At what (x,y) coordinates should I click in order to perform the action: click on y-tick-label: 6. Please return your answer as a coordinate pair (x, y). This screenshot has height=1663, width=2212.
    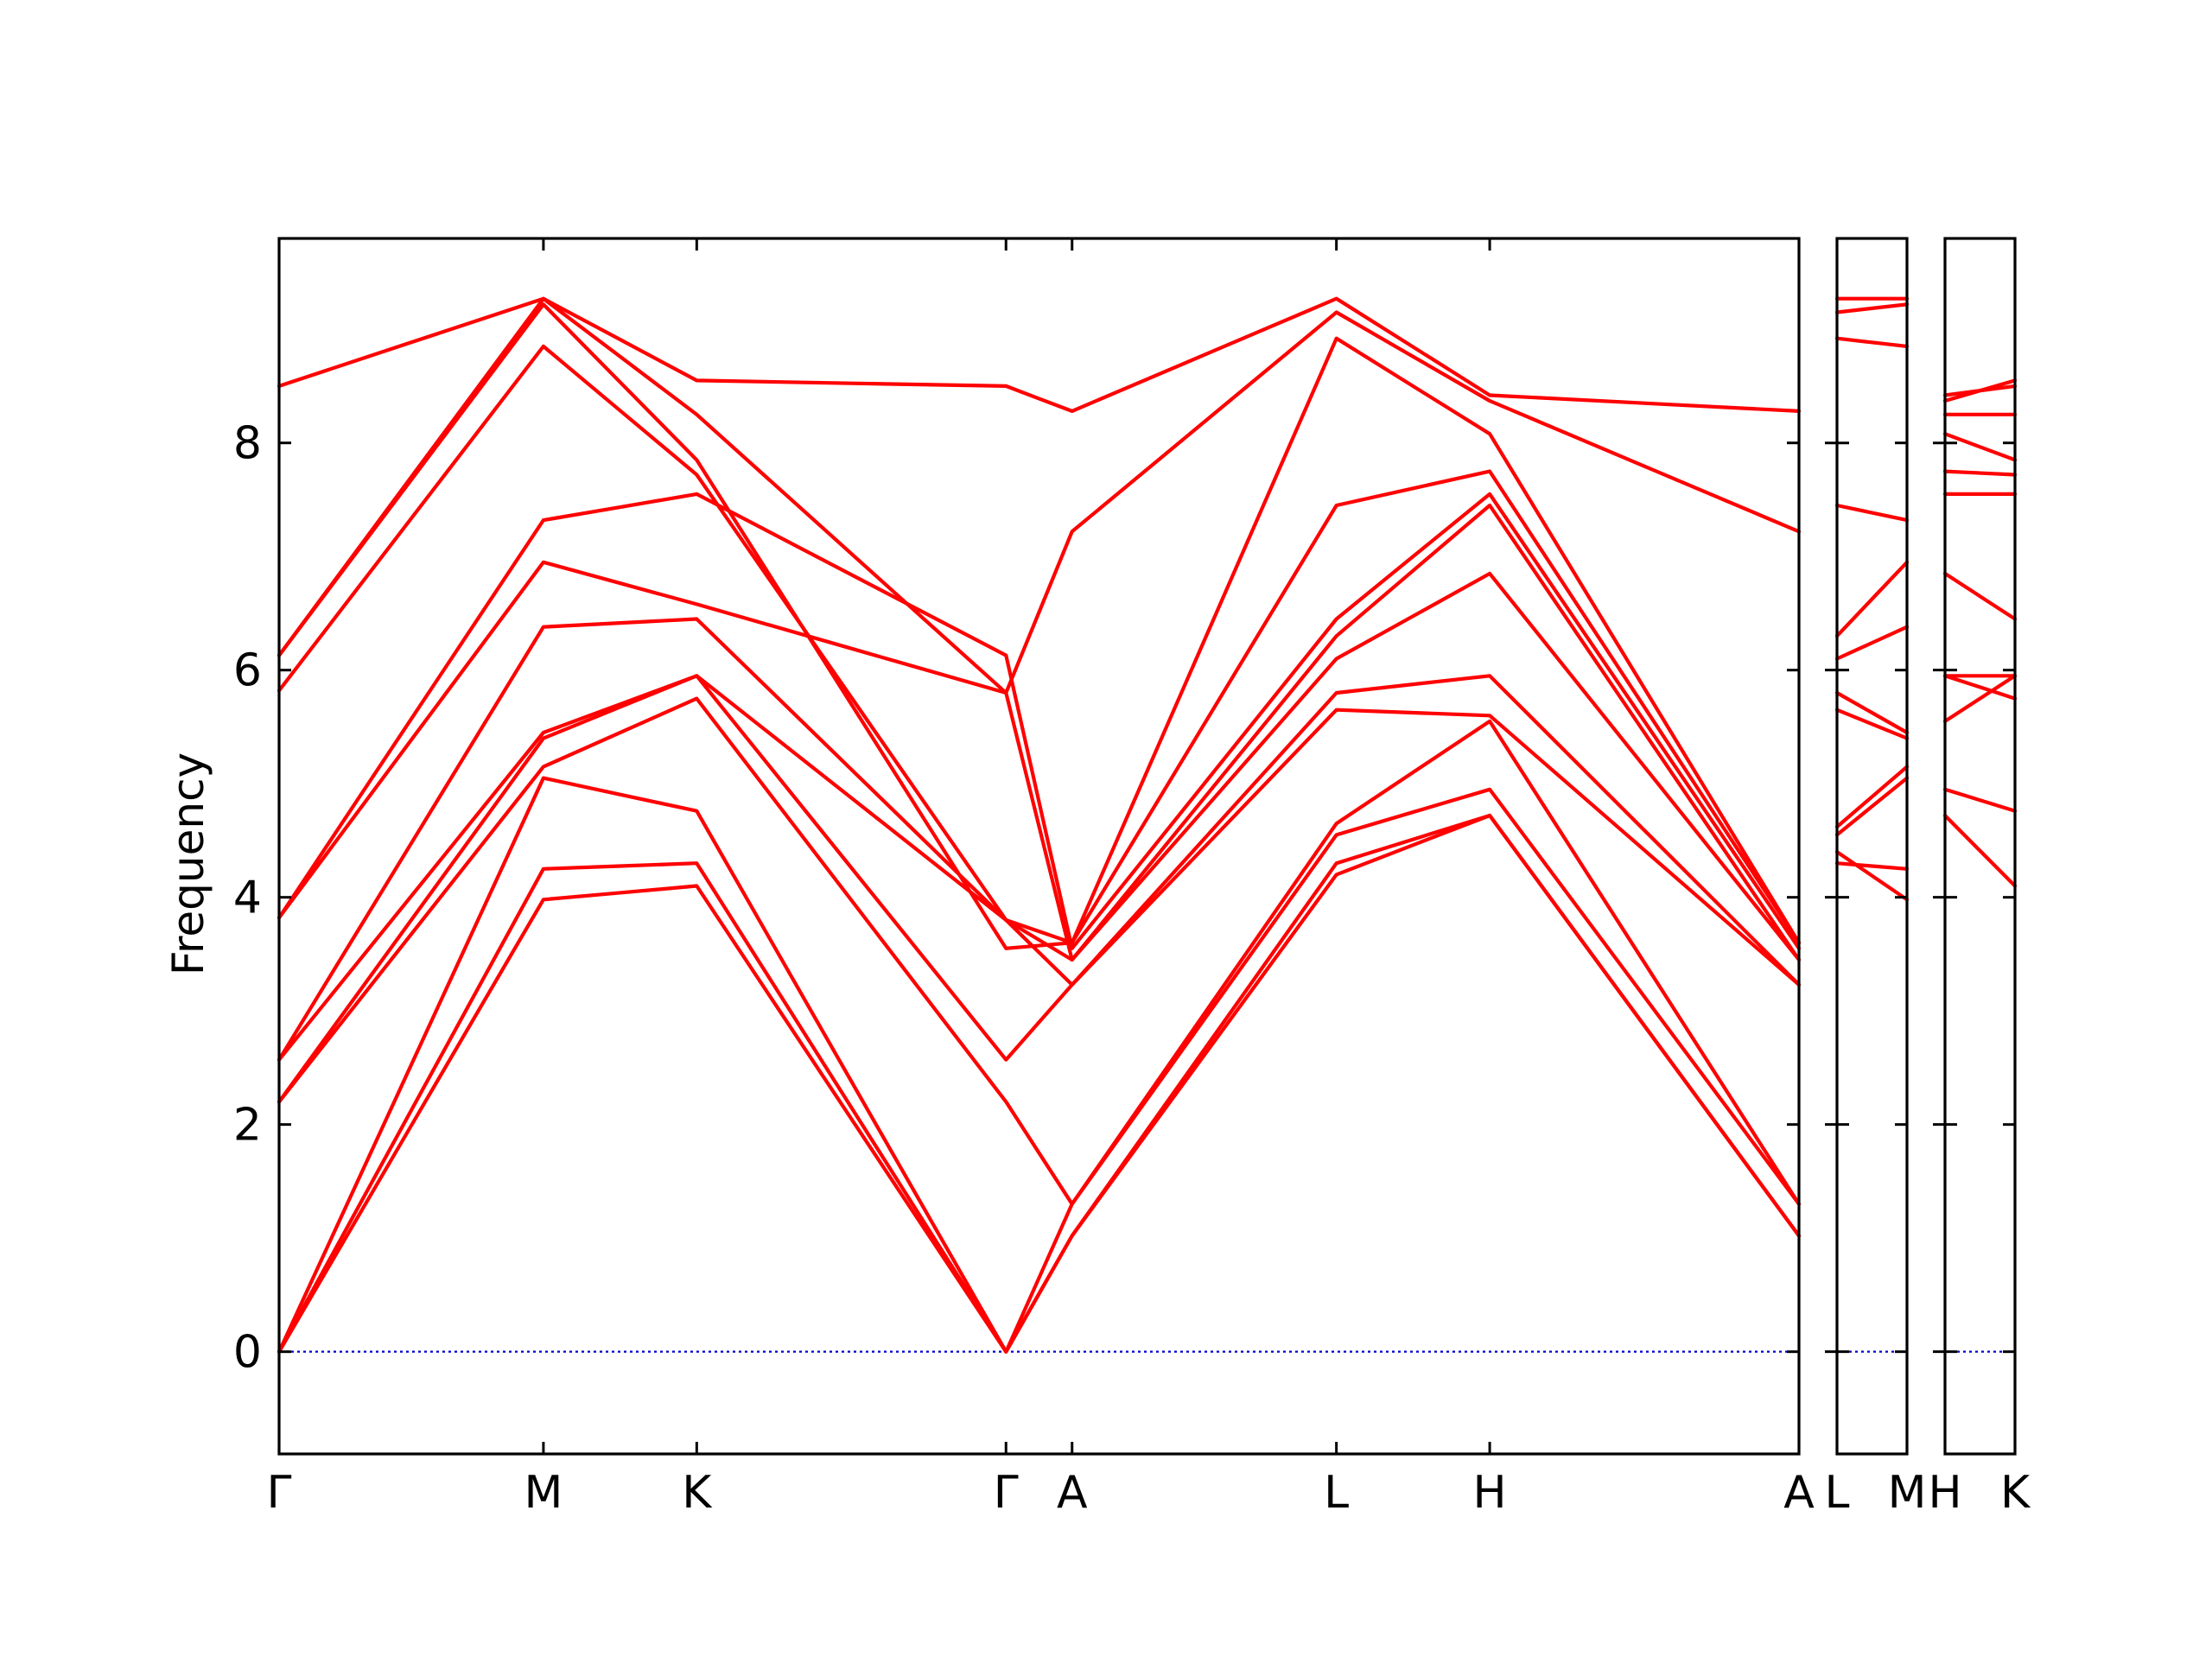
    Looking at the image, I should click on (247, 671).